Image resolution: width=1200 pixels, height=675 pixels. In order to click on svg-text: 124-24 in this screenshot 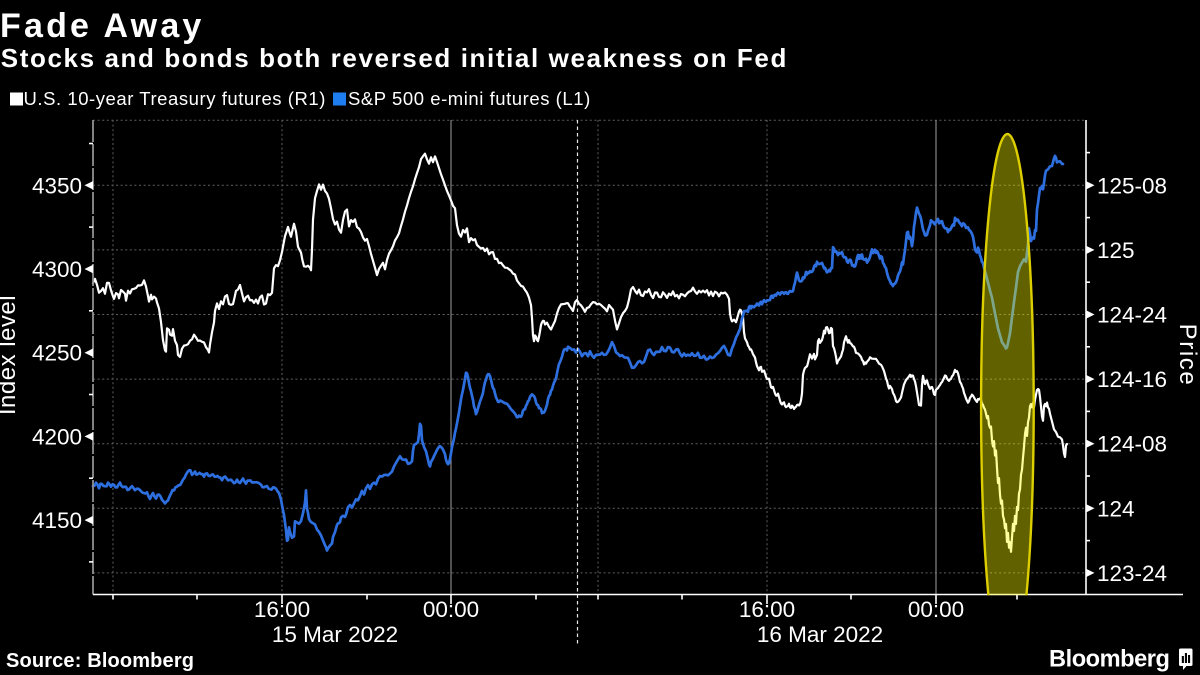, I will do `click(1132, 315)`.